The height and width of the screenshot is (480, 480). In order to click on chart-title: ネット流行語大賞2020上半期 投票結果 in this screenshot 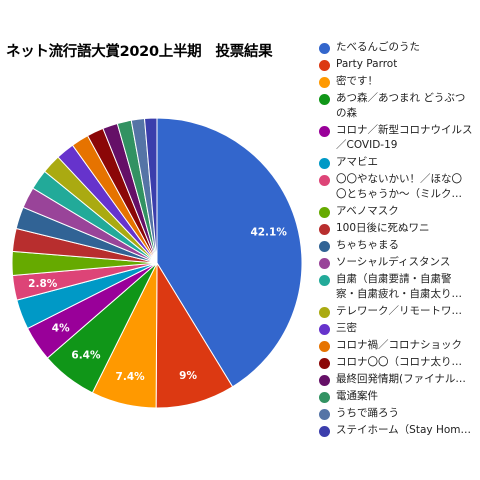, I will do `click(139, 52)`.